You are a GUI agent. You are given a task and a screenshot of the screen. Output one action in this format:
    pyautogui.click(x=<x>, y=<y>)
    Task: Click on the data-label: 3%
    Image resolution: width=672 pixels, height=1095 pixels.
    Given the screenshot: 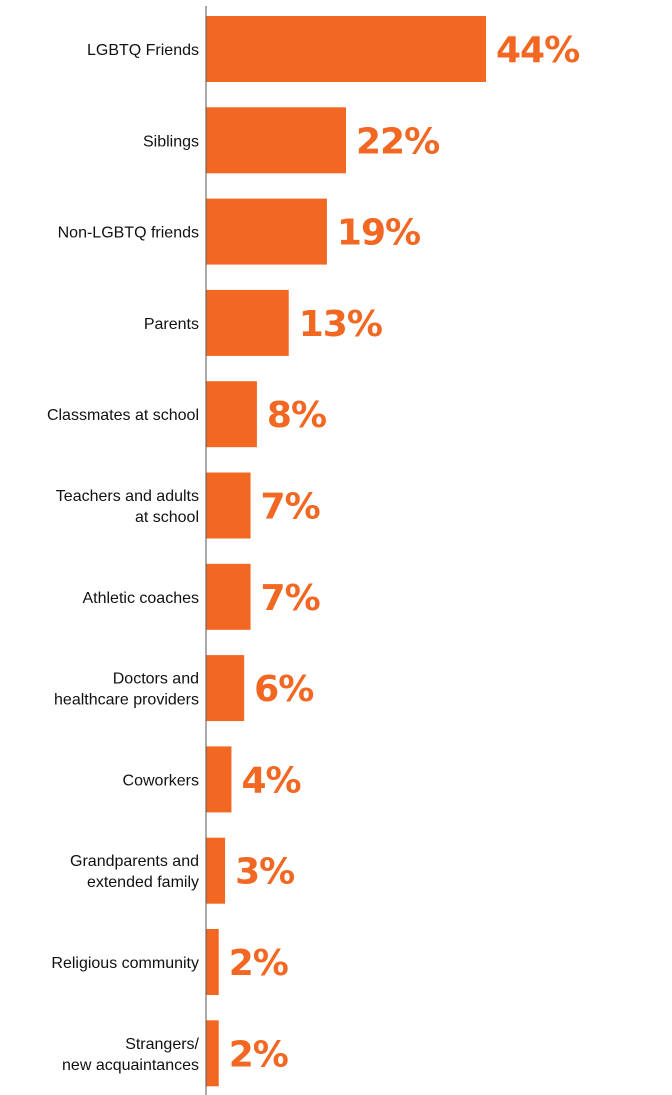 What is the action you would take?
    pyautogui.click(x=264, y=872)
    